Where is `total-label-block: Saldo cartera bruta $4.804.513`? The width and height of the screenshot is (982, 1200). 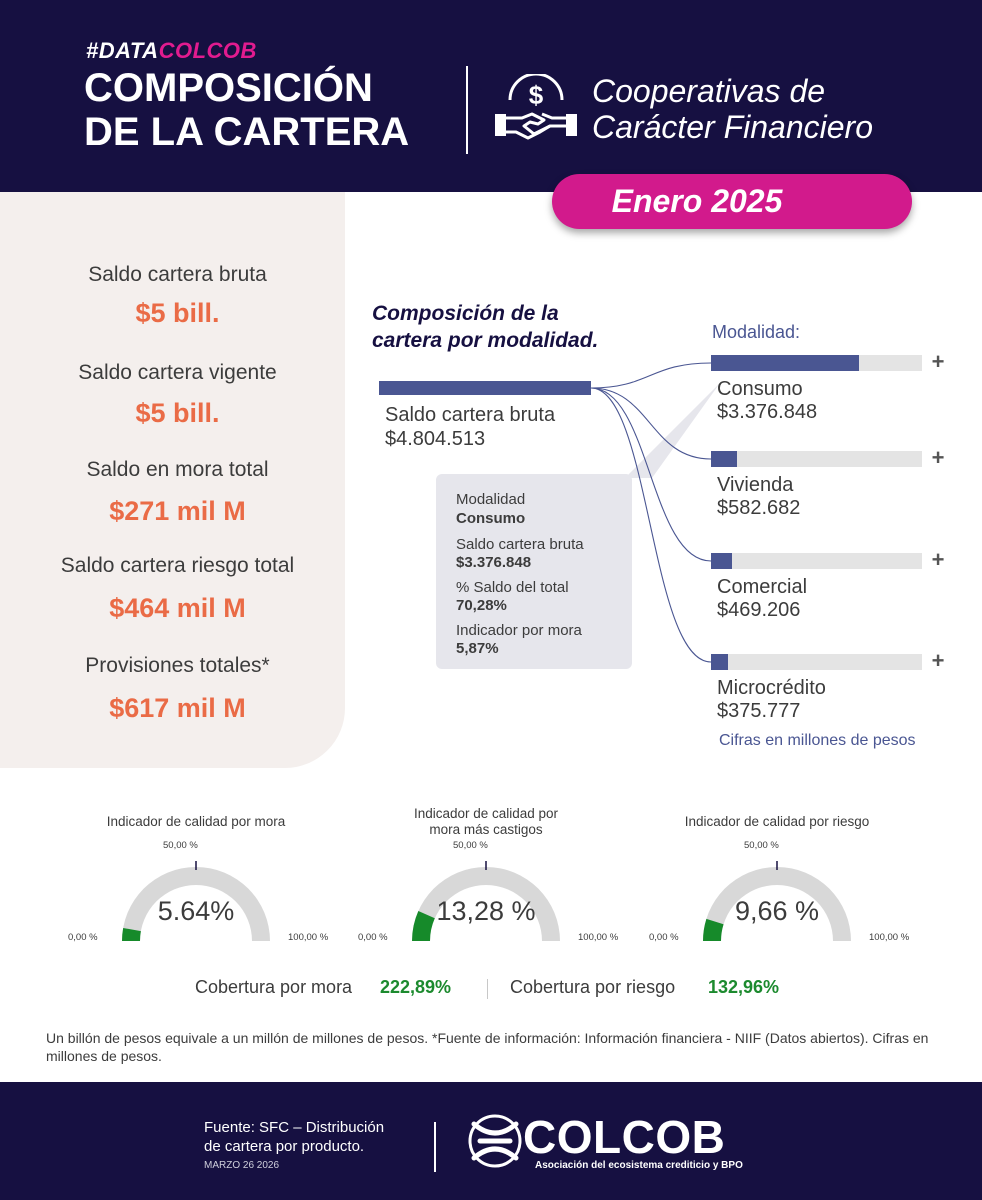 total-label-block: Saldo cartera bruta $4.804.513 is located at coordinates (470, 427).